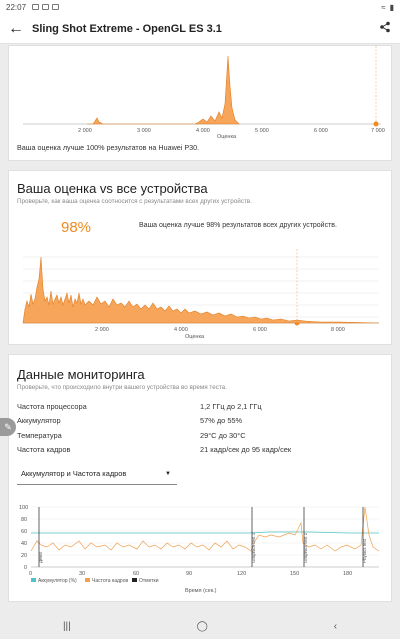 The height and width of the screenshot is (639, 400). I want to click on row-value: 21 кадр/сек до 95 кадр/сек, so click(246, 449).